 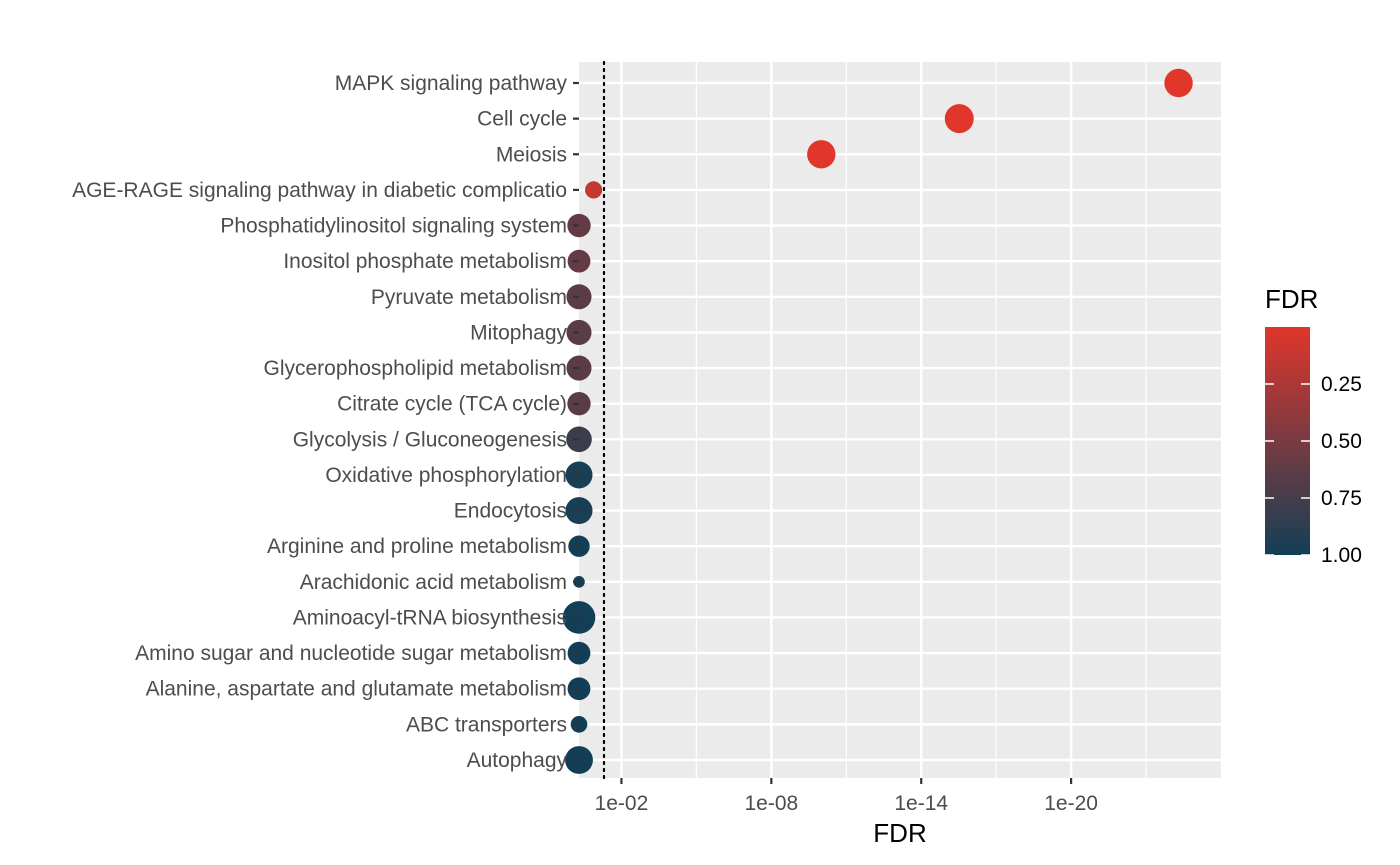 I want to click on legend-ticks: 0.25 0.50 0.75 1.00, so click(x=1313, y=470).